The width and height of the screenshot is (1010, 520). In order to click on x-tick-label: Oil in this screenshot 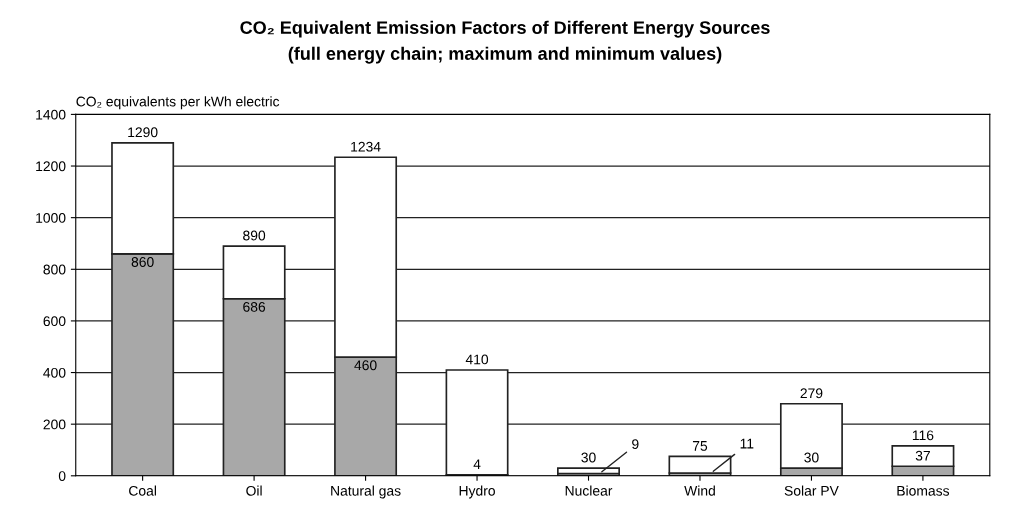, I will do `click(254, 490)`.